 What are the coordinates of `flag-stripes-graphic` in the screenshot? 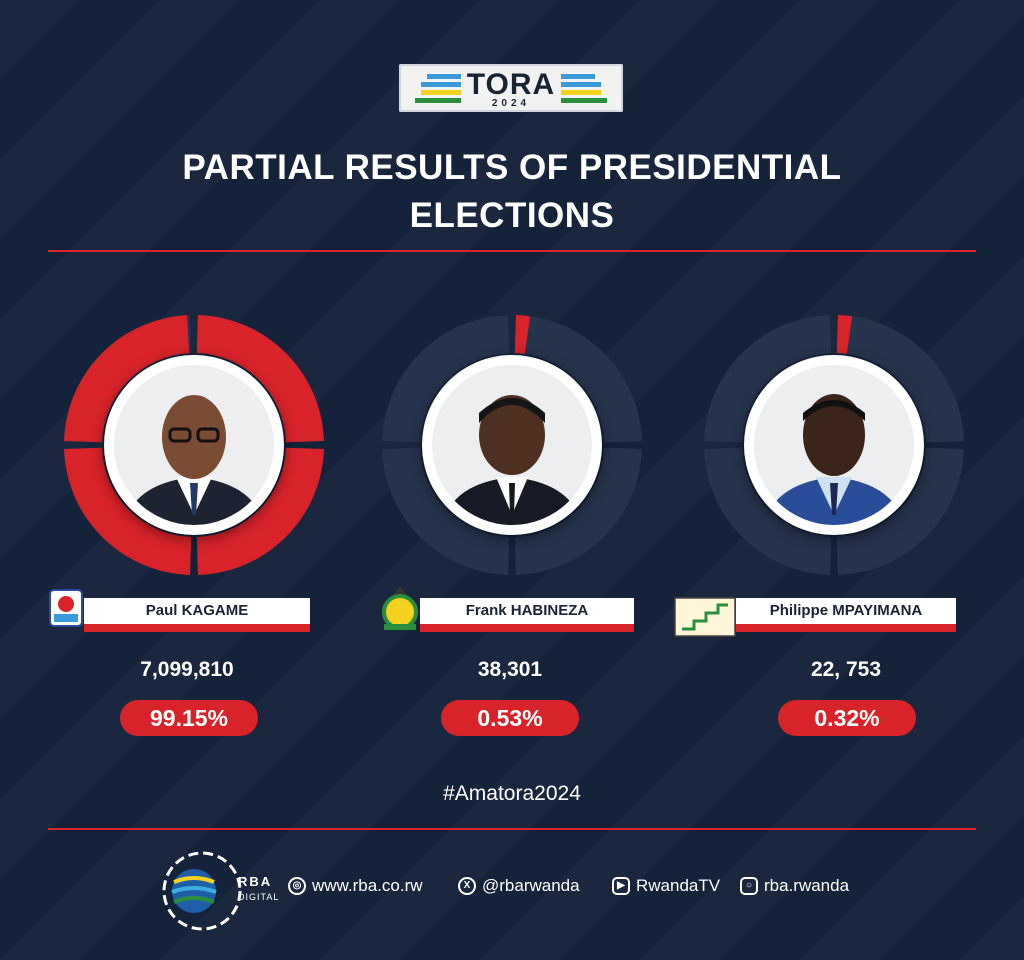 It's located at (511, 88).